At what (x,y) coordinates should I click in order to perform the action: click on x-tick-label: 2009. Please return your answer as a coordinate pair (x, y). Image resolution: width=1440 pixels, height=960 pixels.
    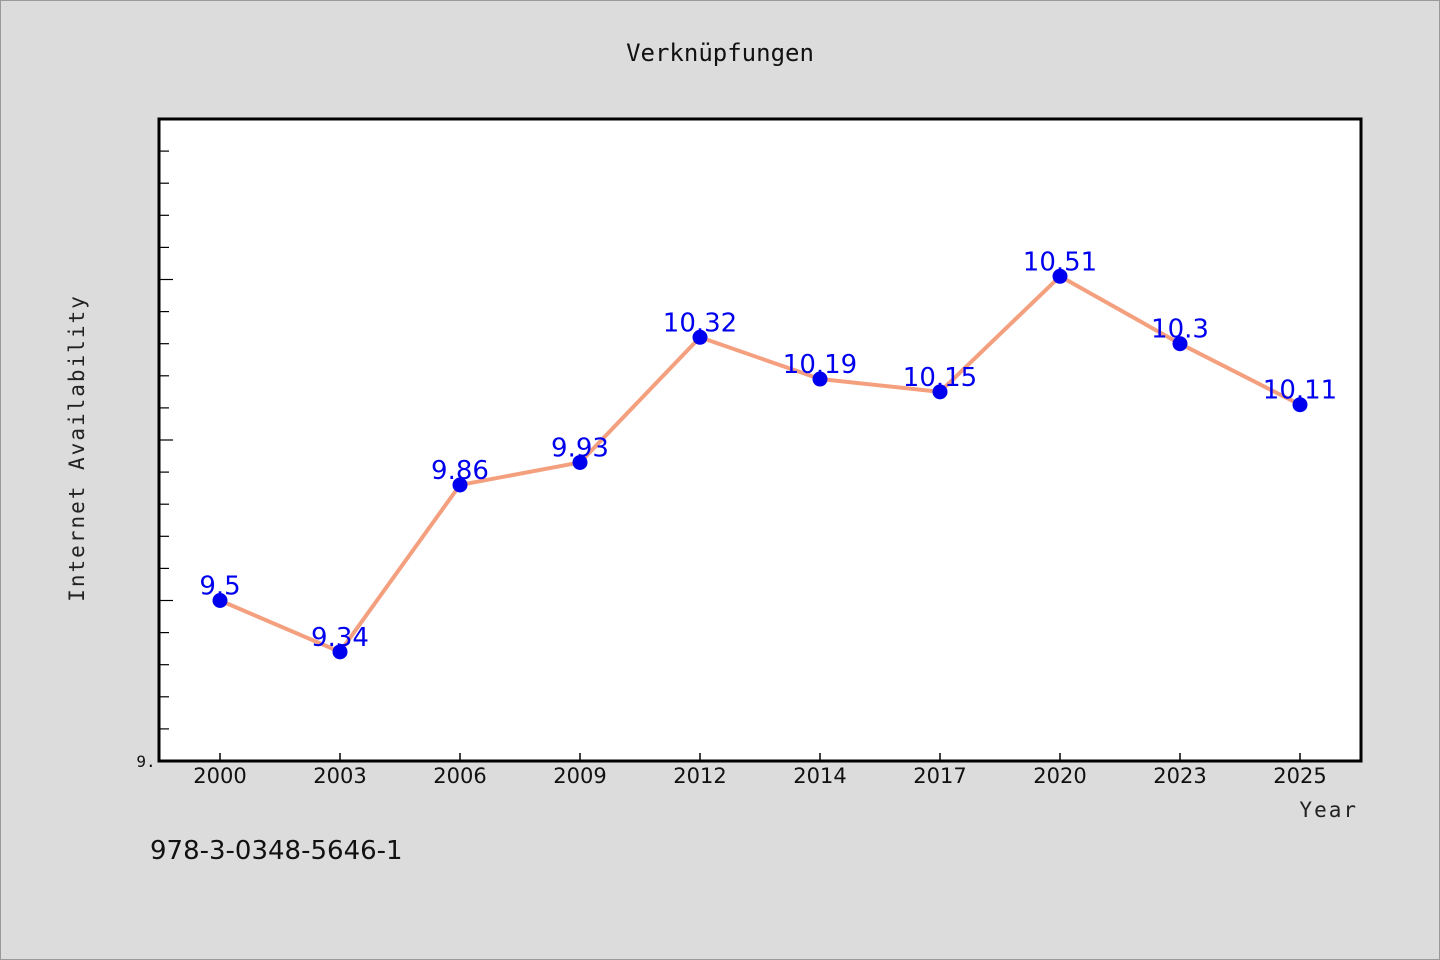
    Looking at the image, I should click on (579, 776).